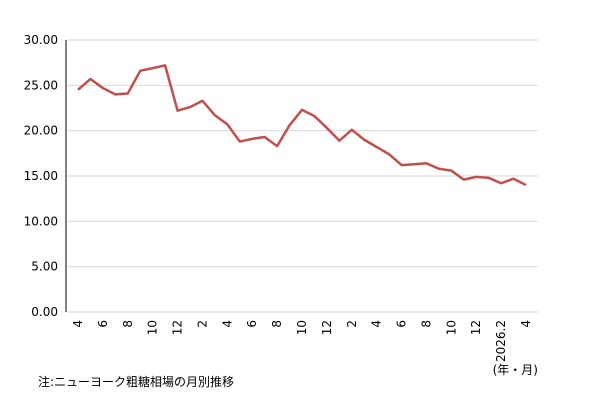  What do you see at coordinates (41, 85) in the screenshot?
I see `y-tick-label: 25.00` at bounding box center [41, 85].